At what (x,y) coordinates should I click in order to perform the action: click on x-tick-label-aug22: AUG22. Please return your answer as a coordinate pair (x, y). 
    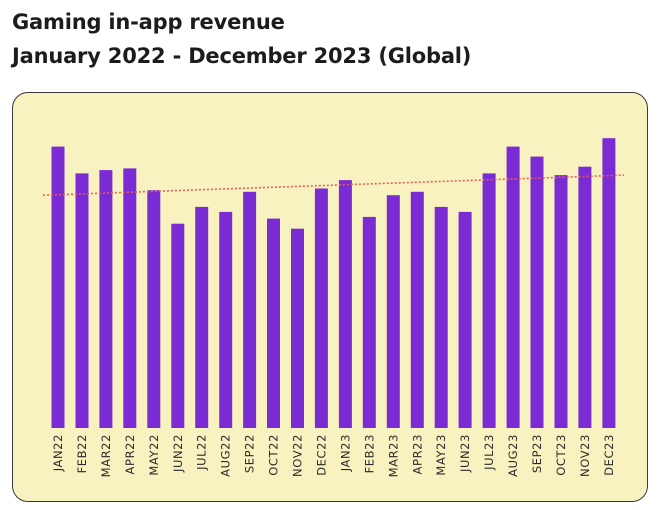
    Looking at the image, I should click on (226, 455).